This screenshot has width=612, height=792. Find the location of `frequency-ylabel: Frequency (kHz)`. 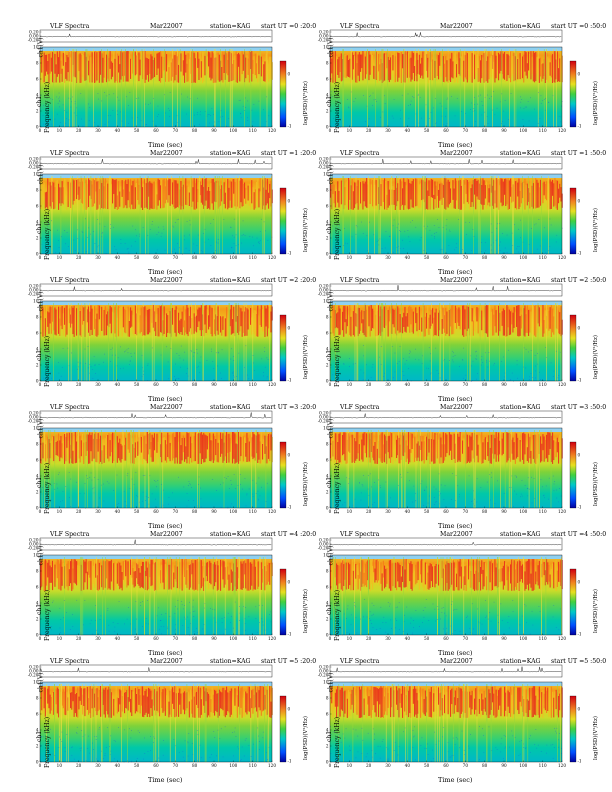

frequency-ylabel: Frequency (kHz) is located at coordinates (338, 488).